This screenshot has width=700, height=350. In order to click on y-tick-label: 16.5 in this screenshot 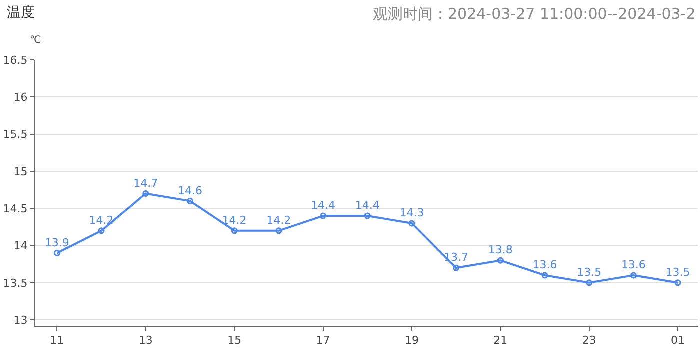, I will do `click(15, 60)`.